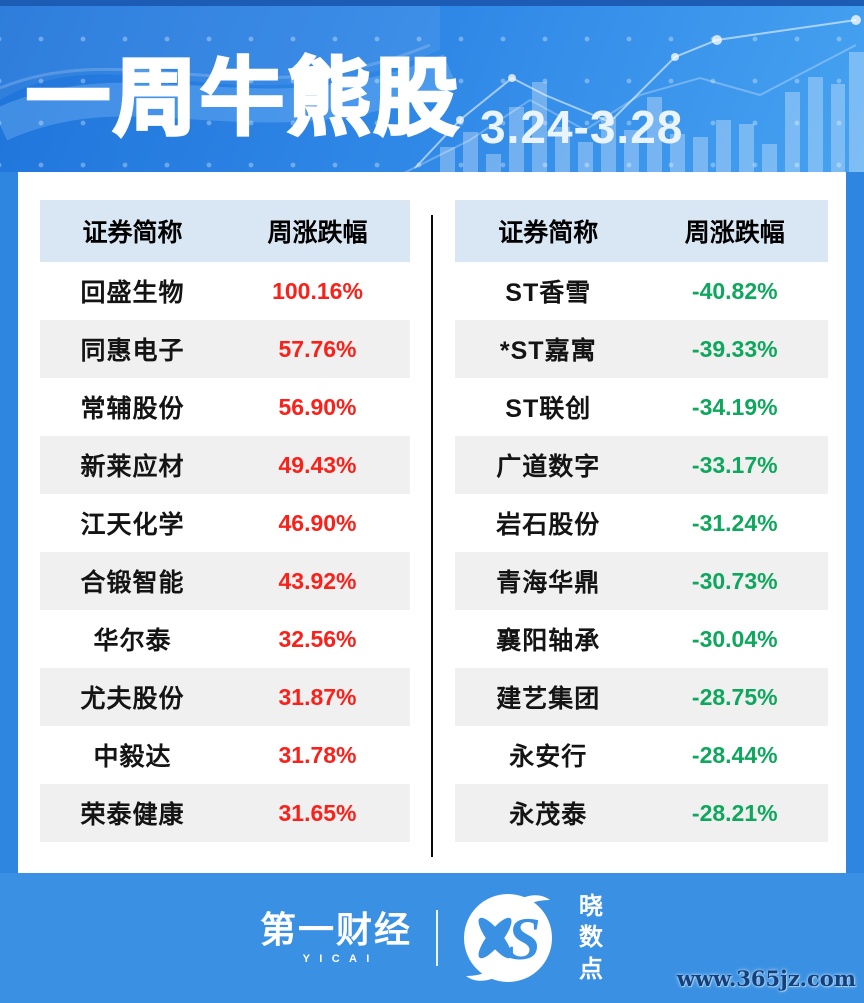 The height and width of the screenshot is (1003, 864). Describe the element at coordinates (132, 815) in the screenshot. I see `stock-name: 荣泰健康` at that location.